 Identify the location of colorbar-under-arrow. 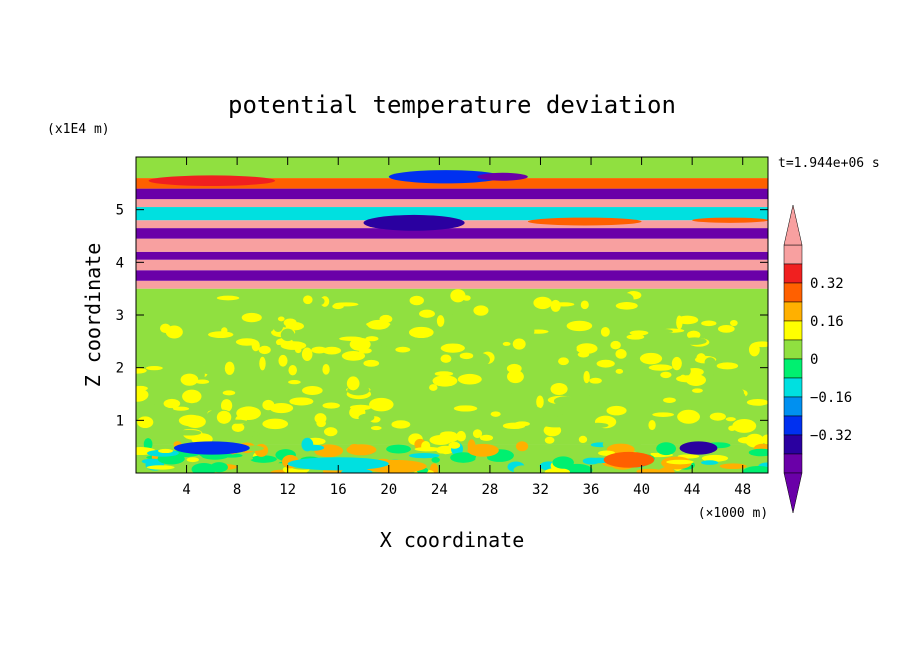
(793, 493).